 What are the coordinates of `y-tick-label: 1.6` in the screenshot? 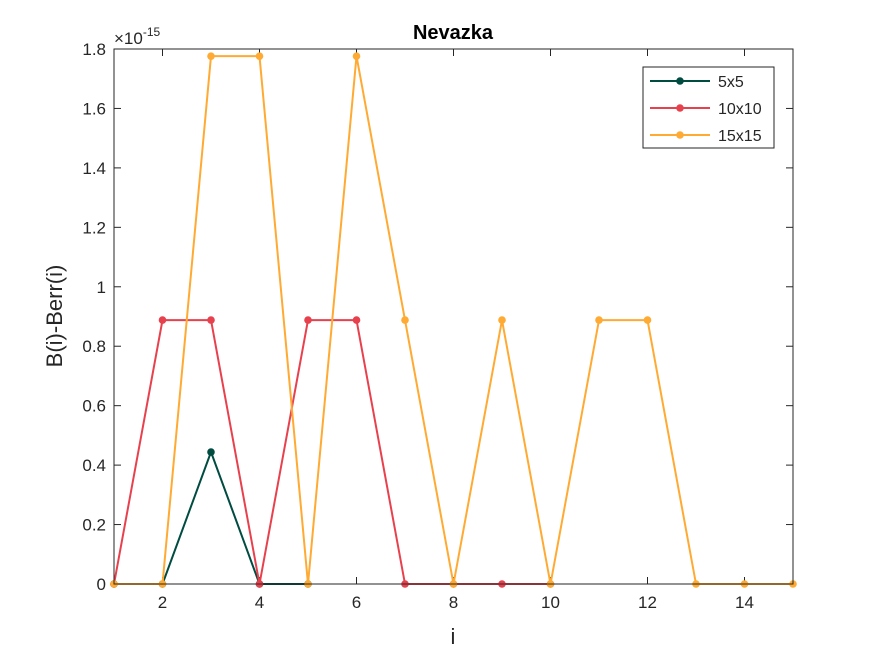 It's located at (94, 108).